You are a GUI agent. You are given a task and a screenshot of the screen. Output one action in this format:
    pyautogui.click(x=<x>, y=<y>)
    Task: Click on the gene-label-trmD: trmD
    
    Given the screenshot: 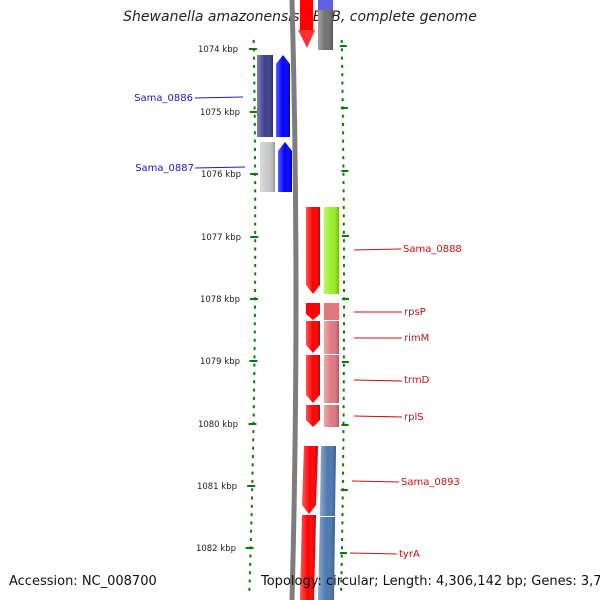 What is the action you would take?
    pyautogui.click(x=417, y=380)
    